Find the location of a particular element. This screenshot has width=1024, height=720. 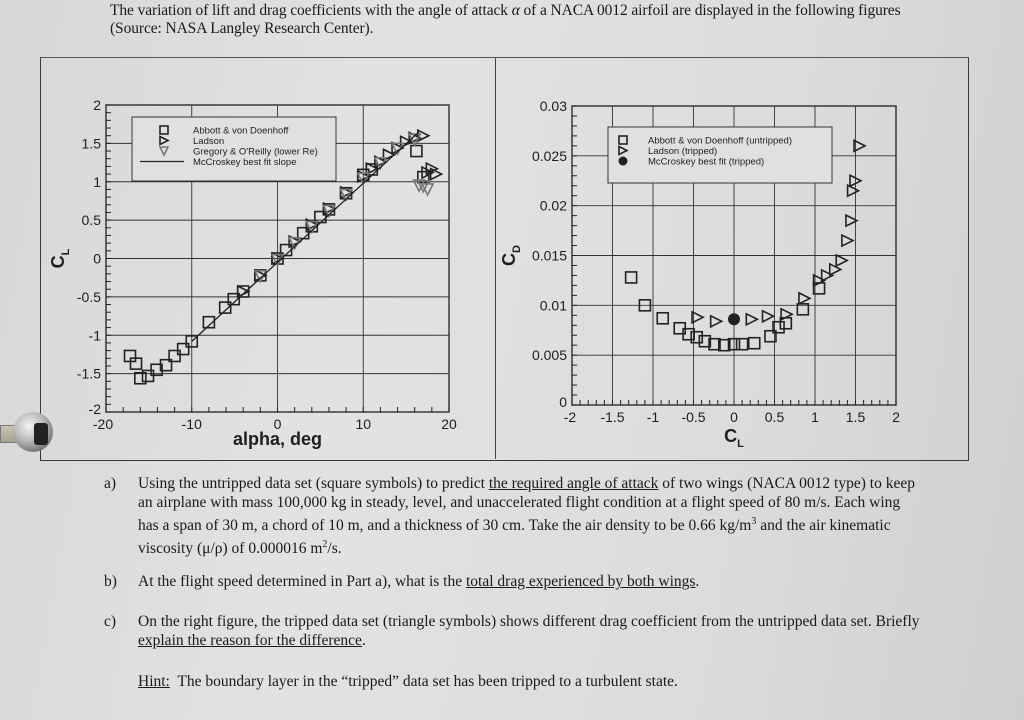

y-tick-label: 0.01 is located at coordinates (553, 305).